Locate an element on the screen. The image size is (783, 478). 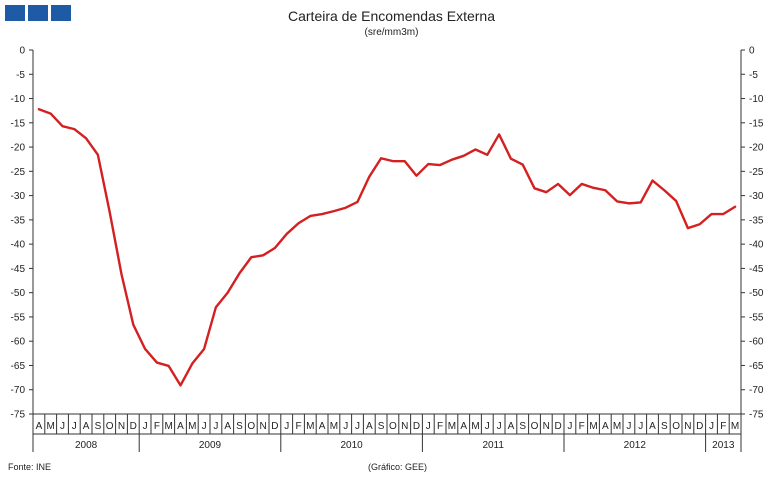
y-tick-label-right: -15 is located at coordinates (756, 123).